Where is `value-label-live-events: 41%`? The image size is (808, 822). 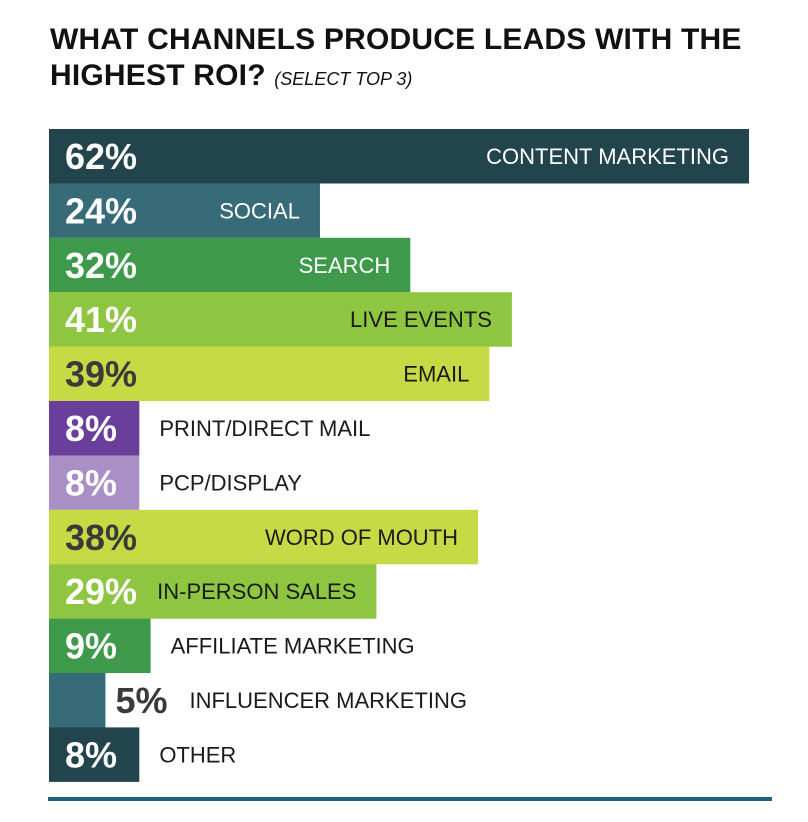 value-label-live-events: 41% is located at coordinates (101, 319).